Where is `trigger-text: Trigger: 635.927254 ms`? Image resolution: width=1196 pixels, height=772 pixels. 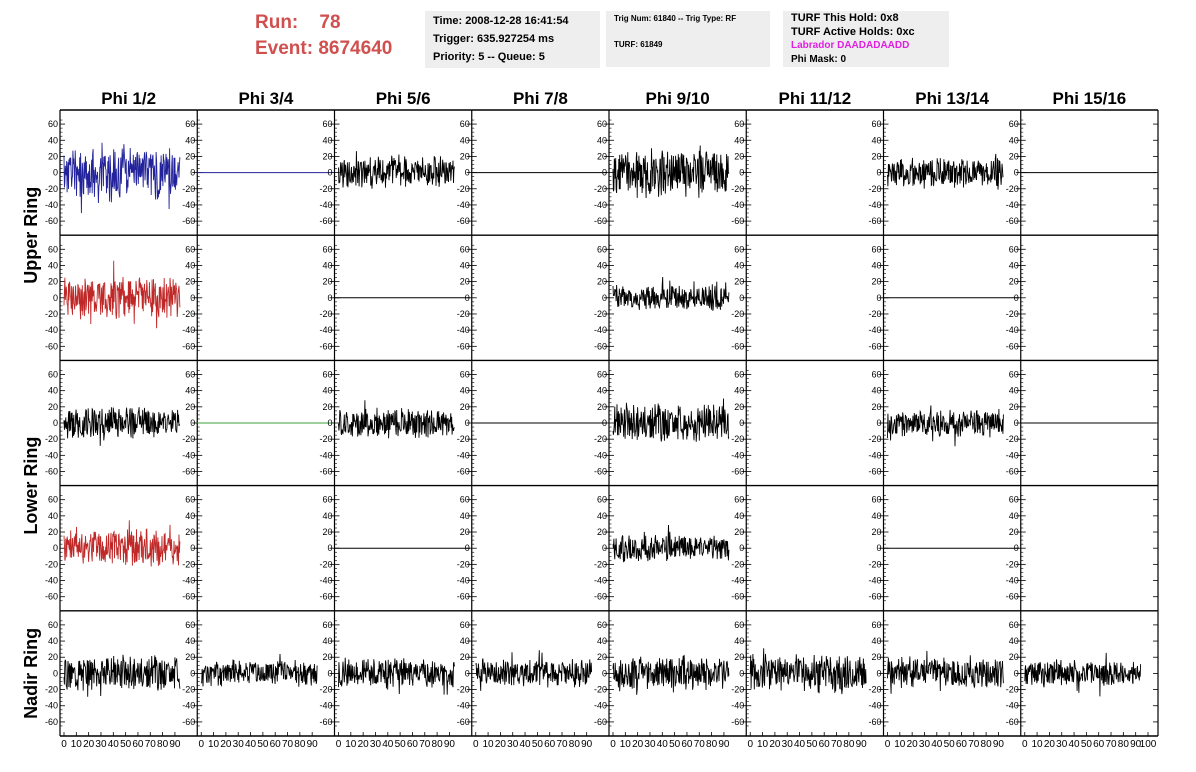
trigger-text: Trigger: 635.927254 ms is located at coordinates (494, 39).